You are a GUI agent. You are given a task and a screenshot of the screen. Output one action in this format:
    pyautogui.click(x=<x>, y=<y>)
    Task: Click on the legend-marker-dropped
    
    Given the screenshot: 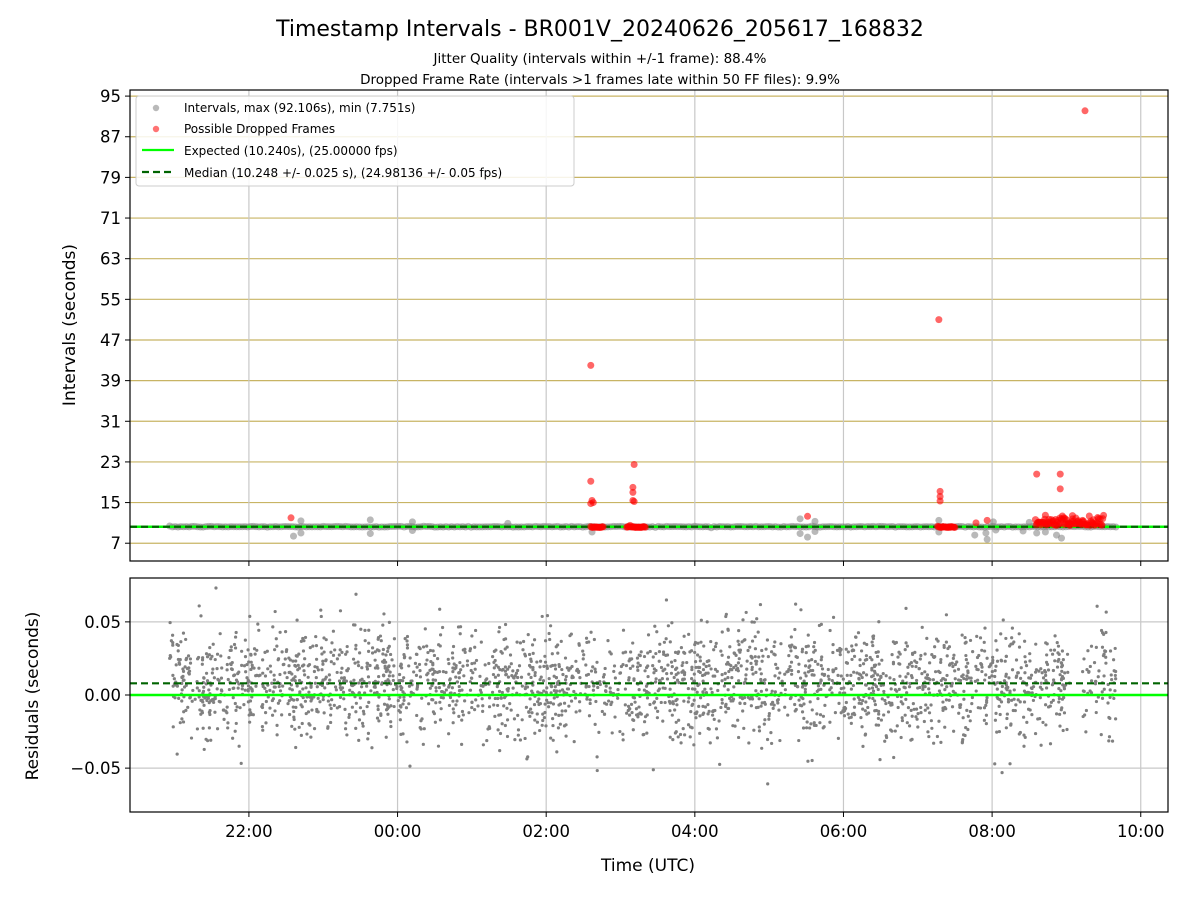 What is the action you would take?
    pyautogui.click(x=156, y=129)
    